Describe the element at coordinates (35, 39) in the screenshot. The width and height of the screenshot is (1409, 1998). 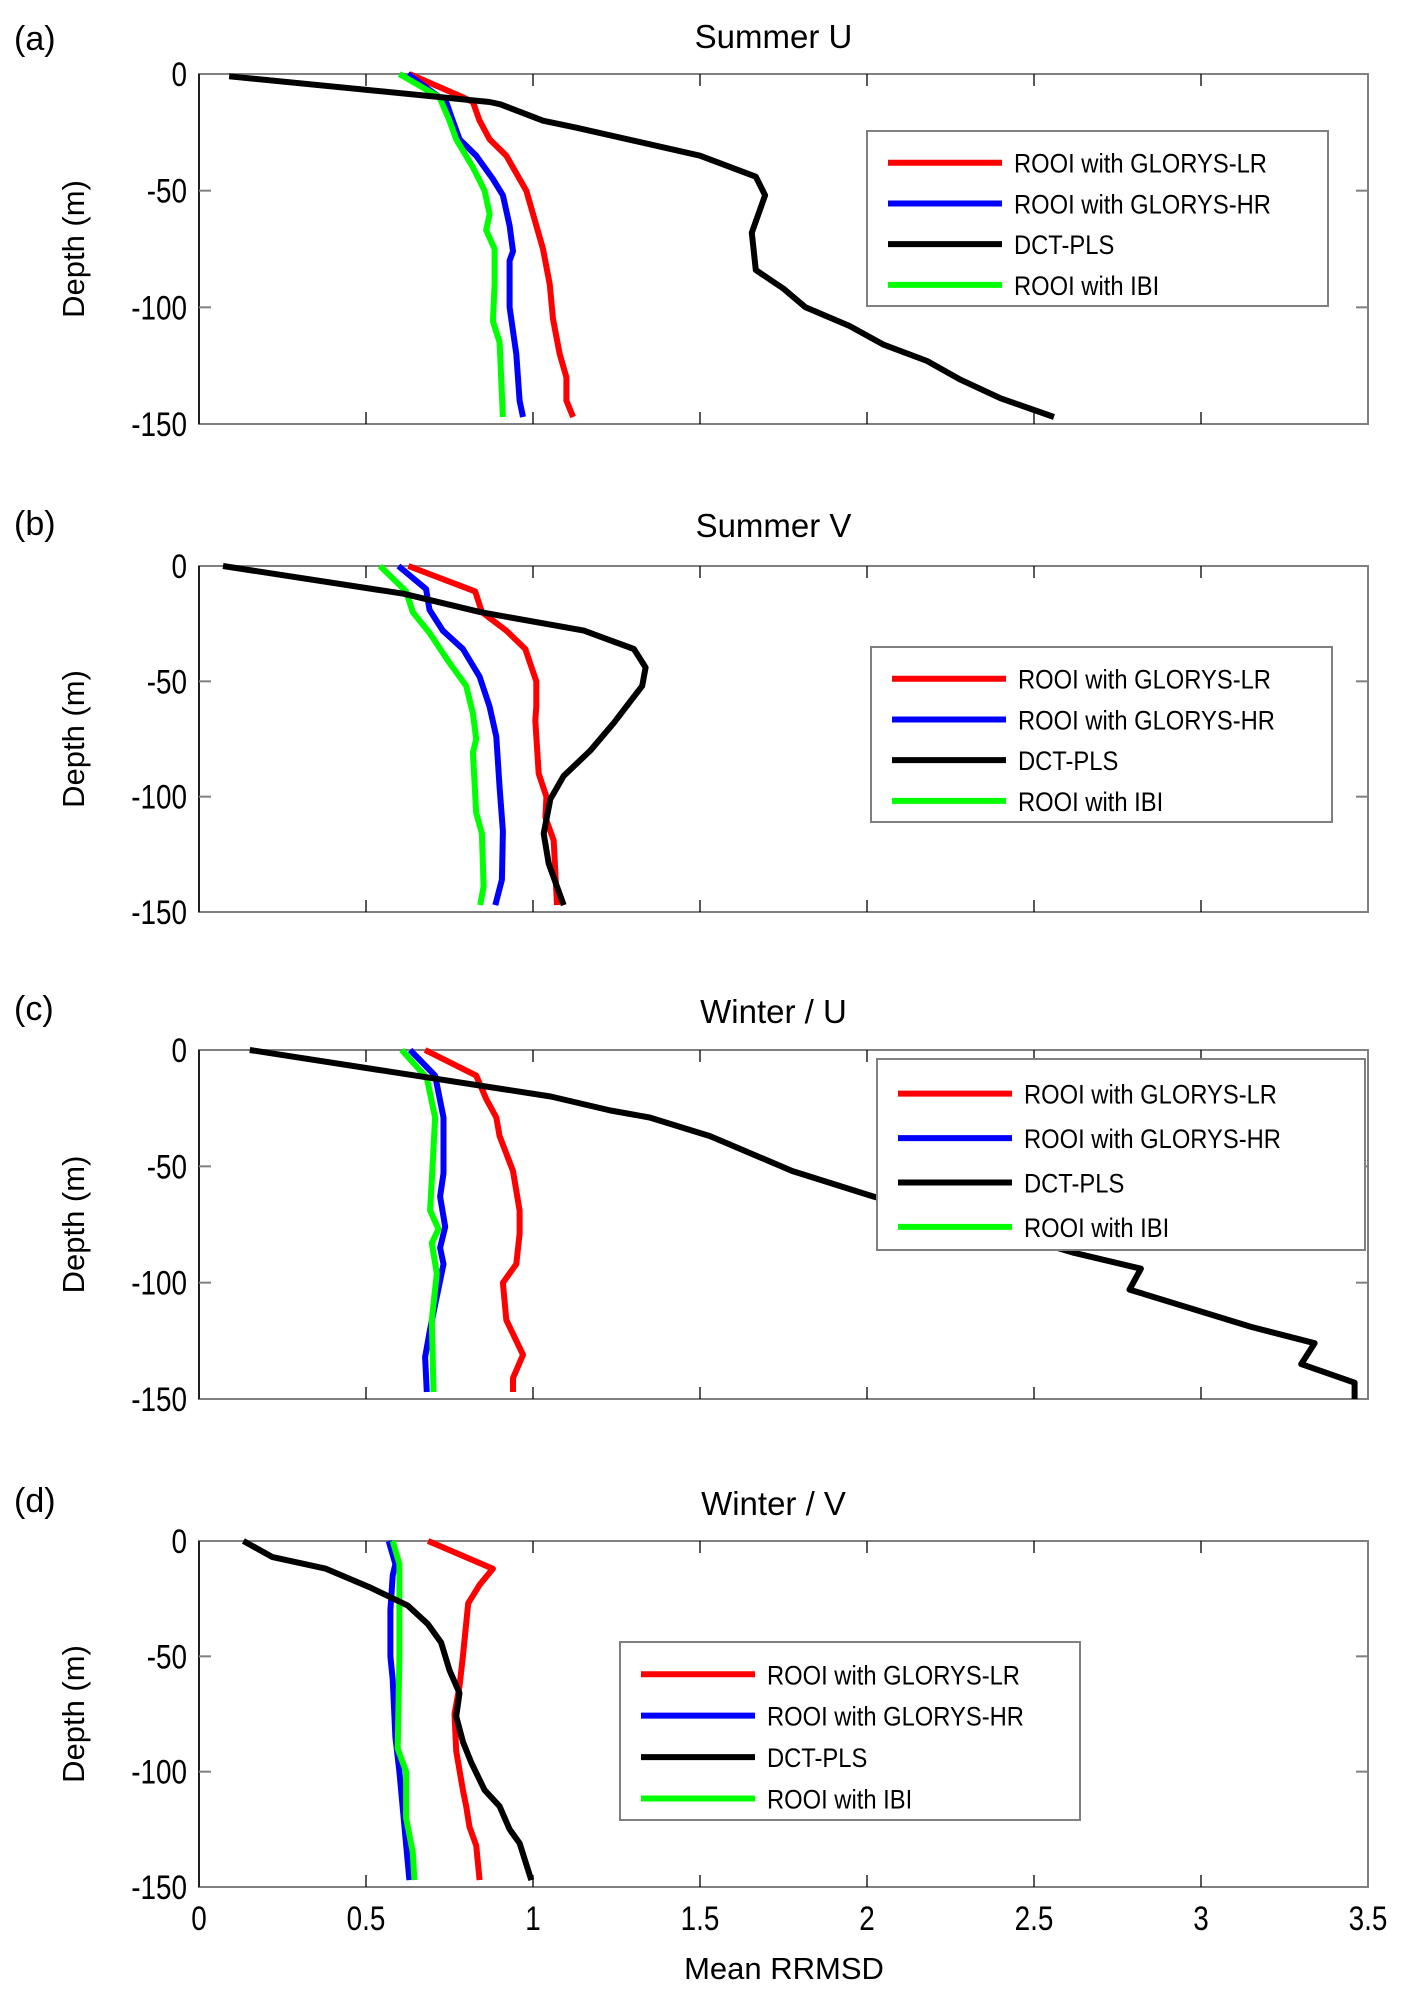
I see `panel-letter: (a)` at that location.